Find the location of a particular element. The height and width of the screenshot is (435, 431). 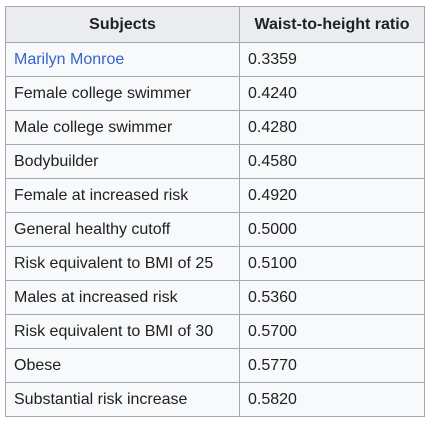

table-row: Male college swimmer 0.4280 is located at coordinates (215, 127).